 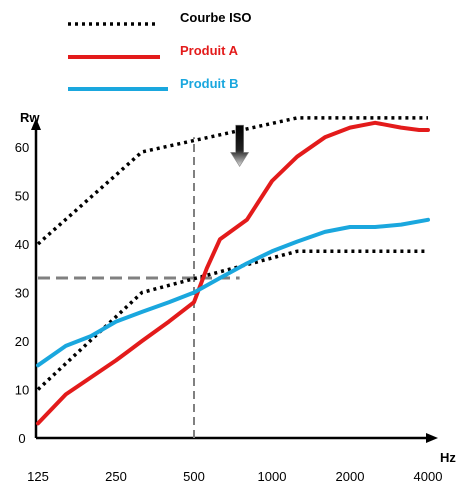 I want to click on legend-label-produit-b: Produit B, so click(x=209, y=83).